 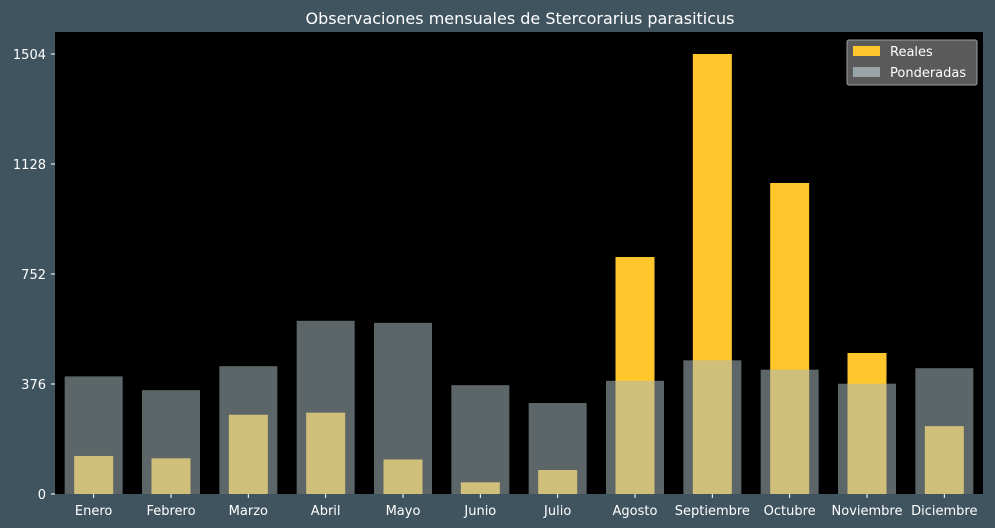 What do you see at coordinates (480, 439) in the screenshot?
I see `bar-ponderadas-junio` at bounding box center [480, 439].